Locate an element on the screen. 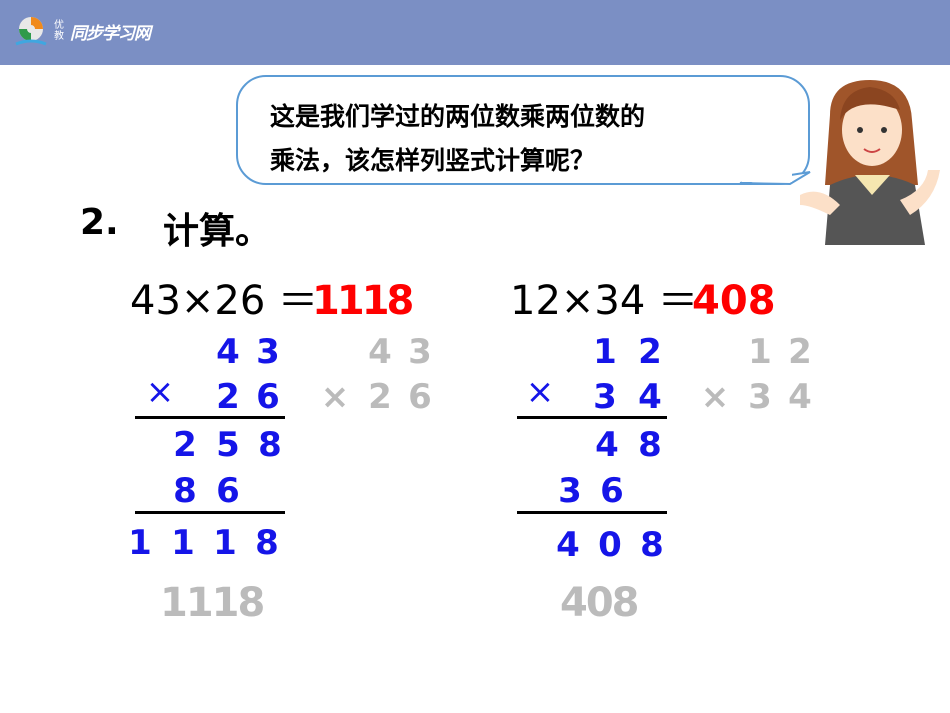 The image size is (950, 713). bubble-line-1: 这是我们学过的两位数乘两位数的 is located at coordinates (458, 116).